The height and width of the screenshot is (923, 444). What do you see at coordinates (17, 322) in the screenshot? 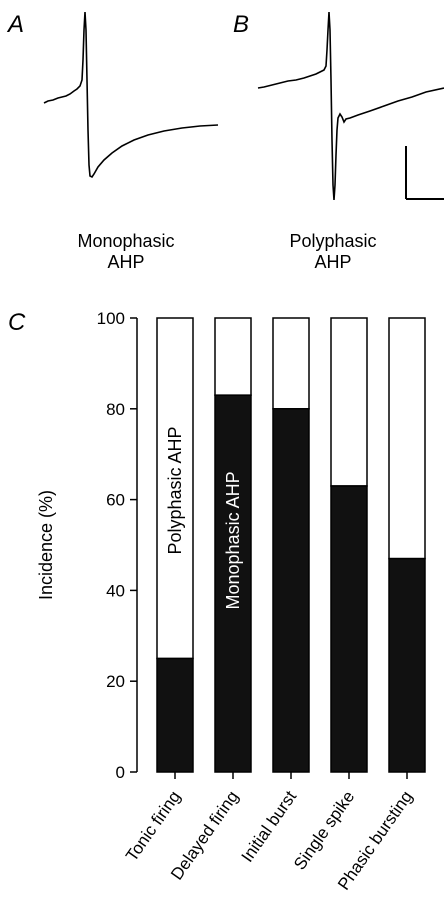
I see `panel-c-letter: C` at bounding box center [17, 322].